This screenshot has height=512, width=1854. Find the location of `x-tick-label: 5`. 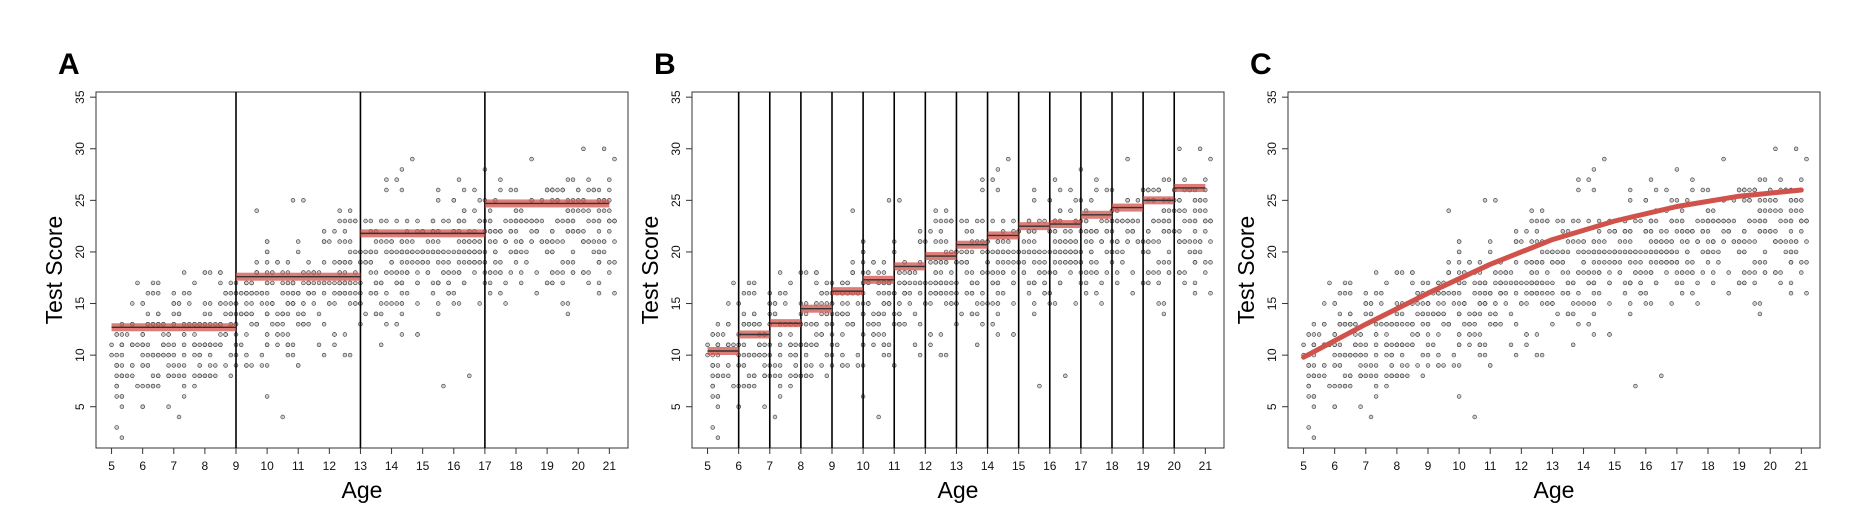

x-tick-label: 5 is located at coordinates (1303, 466).